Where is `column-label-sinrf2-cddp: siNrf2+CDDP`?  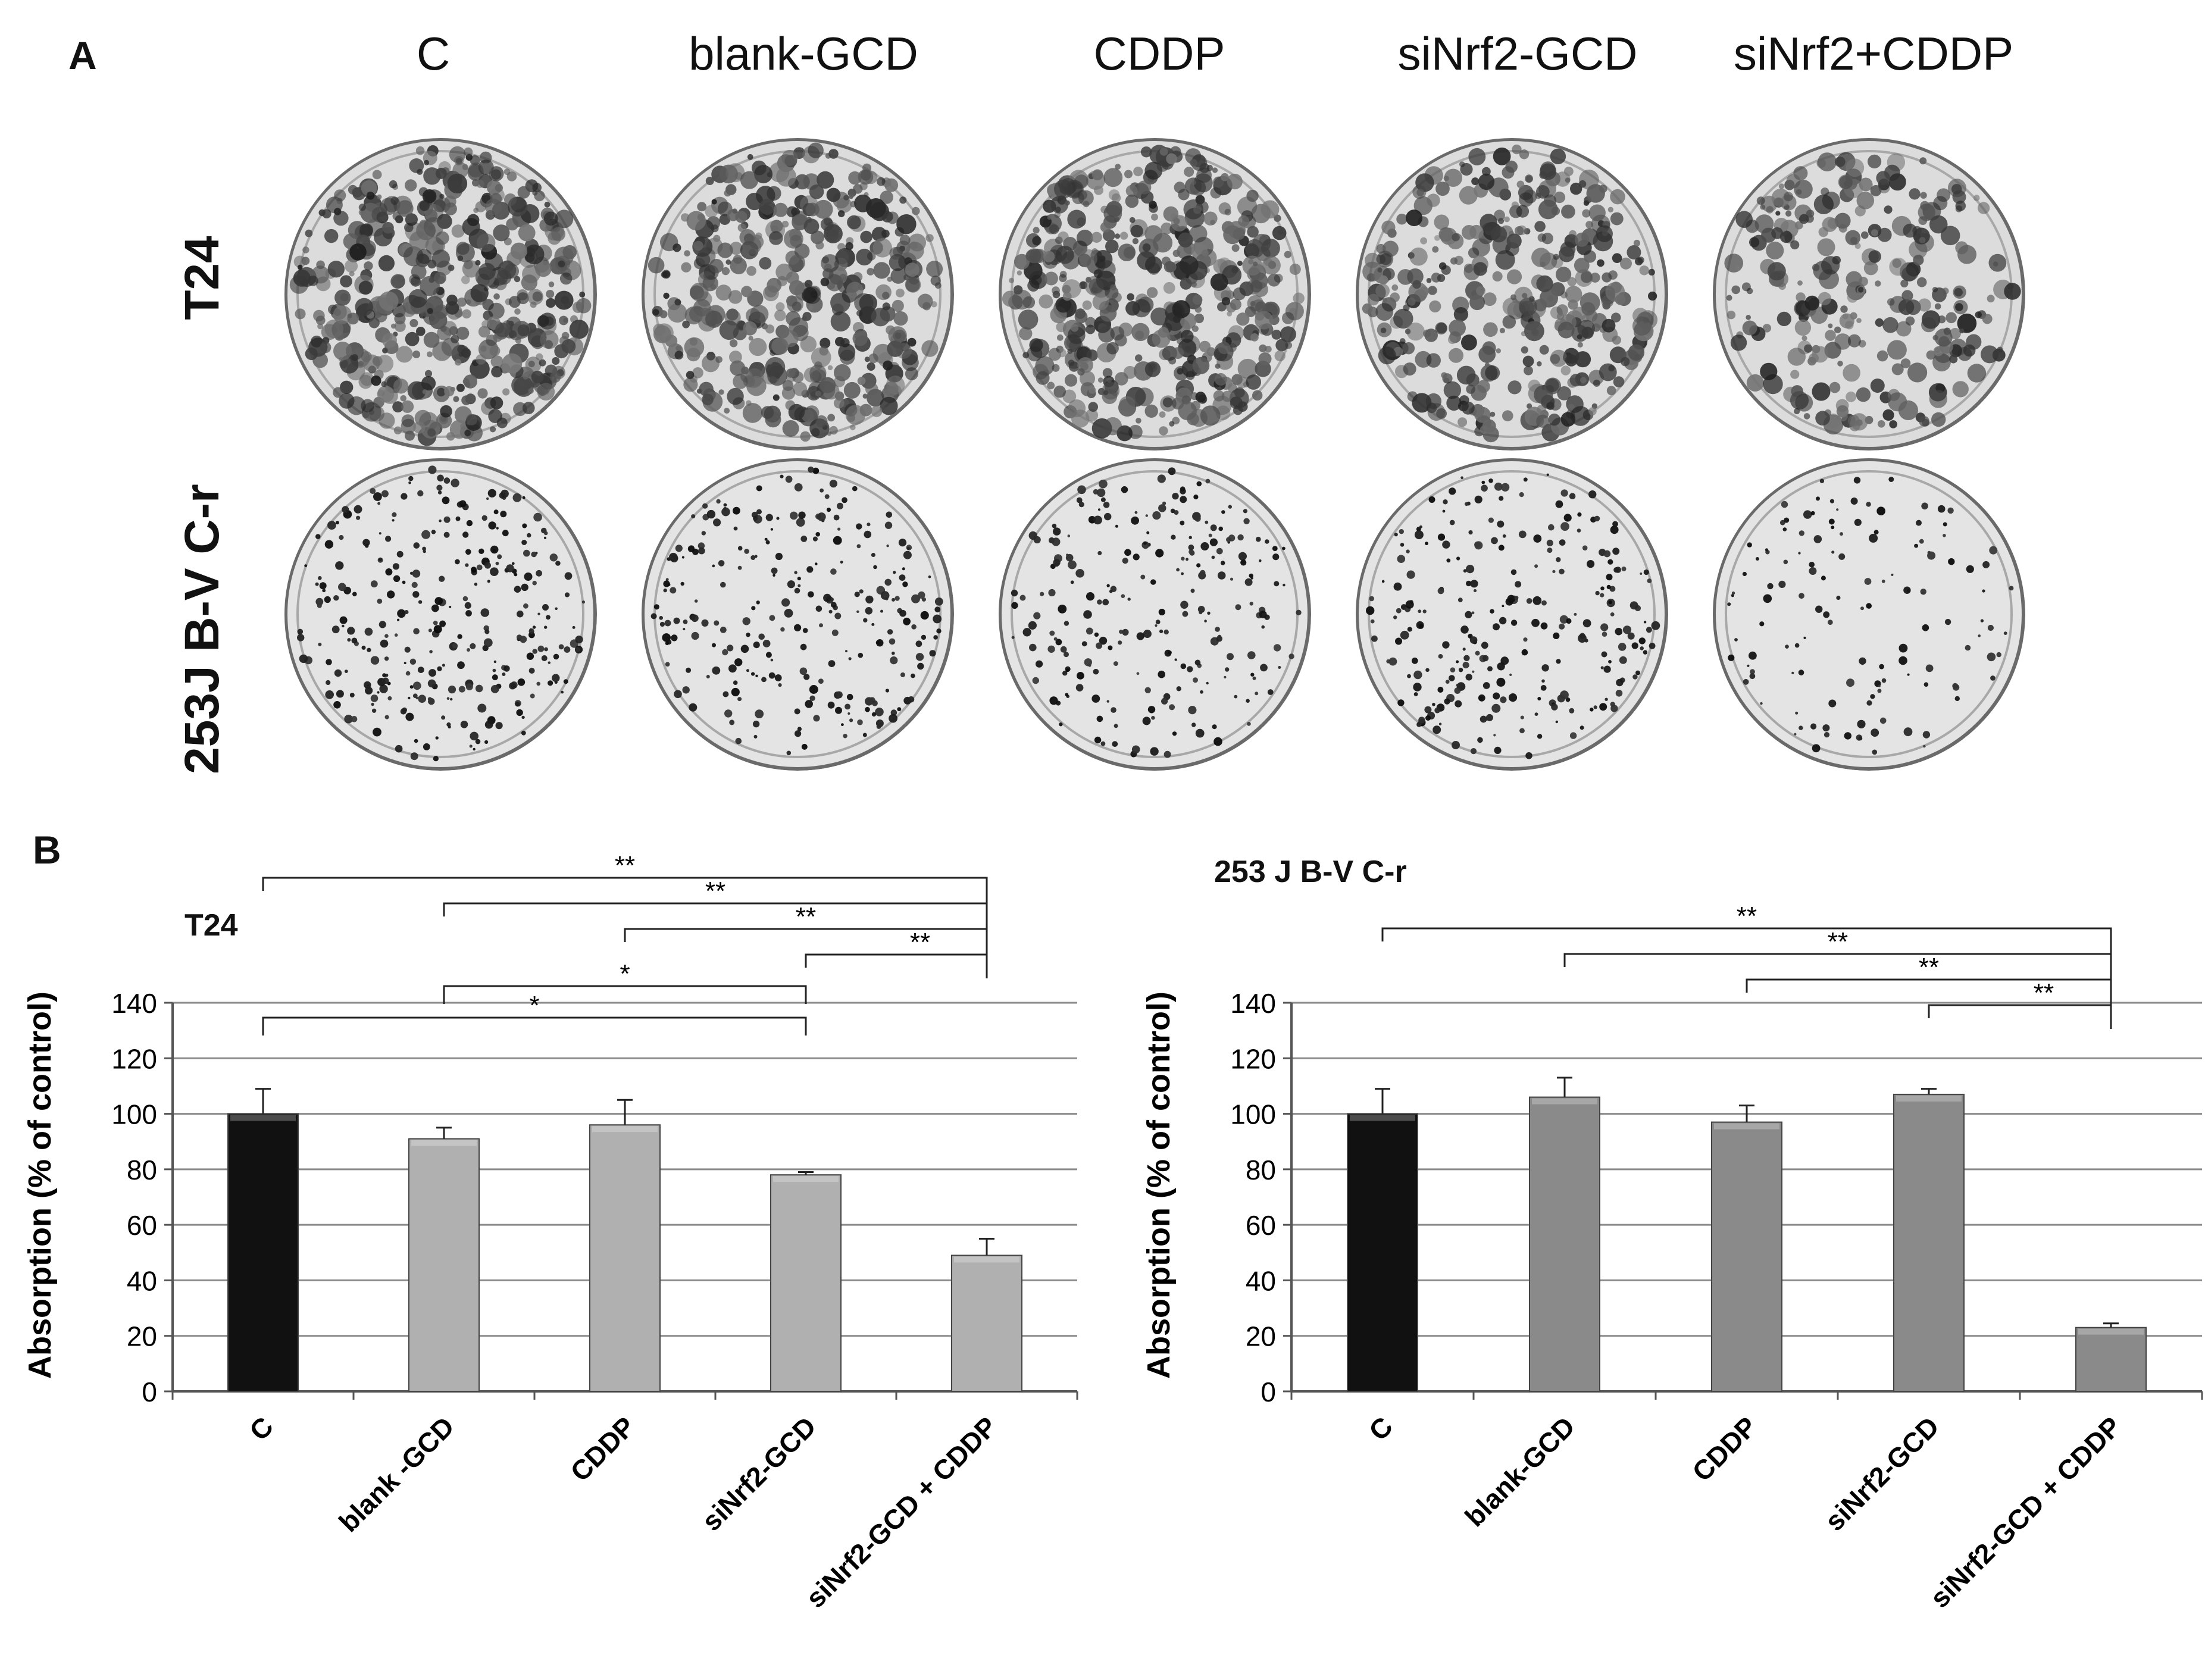
column-label-sinrf2-cddp: siNrf2+CDDP is located at coordinates (1873, 54).